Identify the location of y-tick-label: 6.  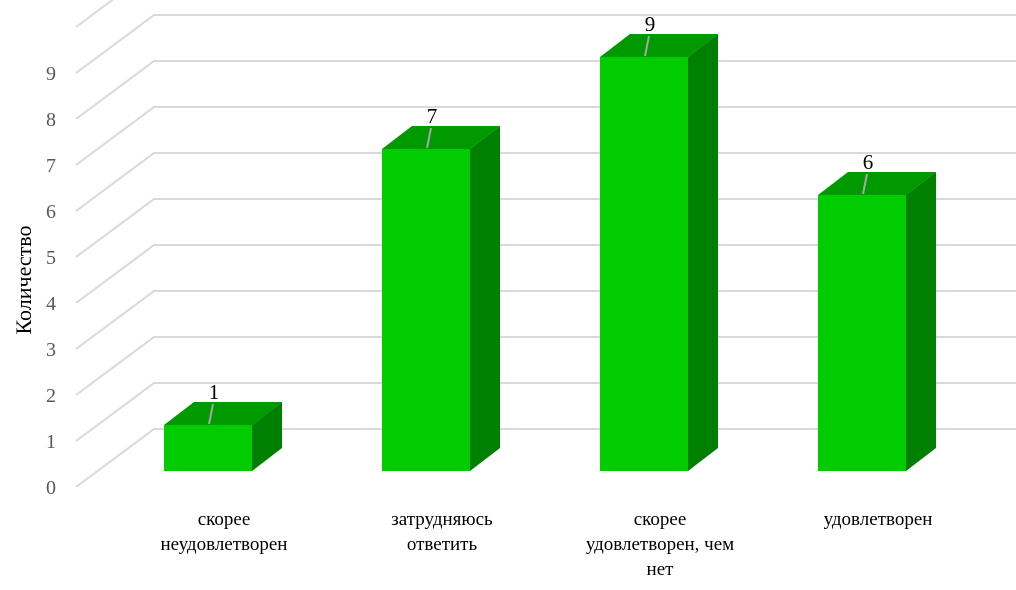
(51, 212).